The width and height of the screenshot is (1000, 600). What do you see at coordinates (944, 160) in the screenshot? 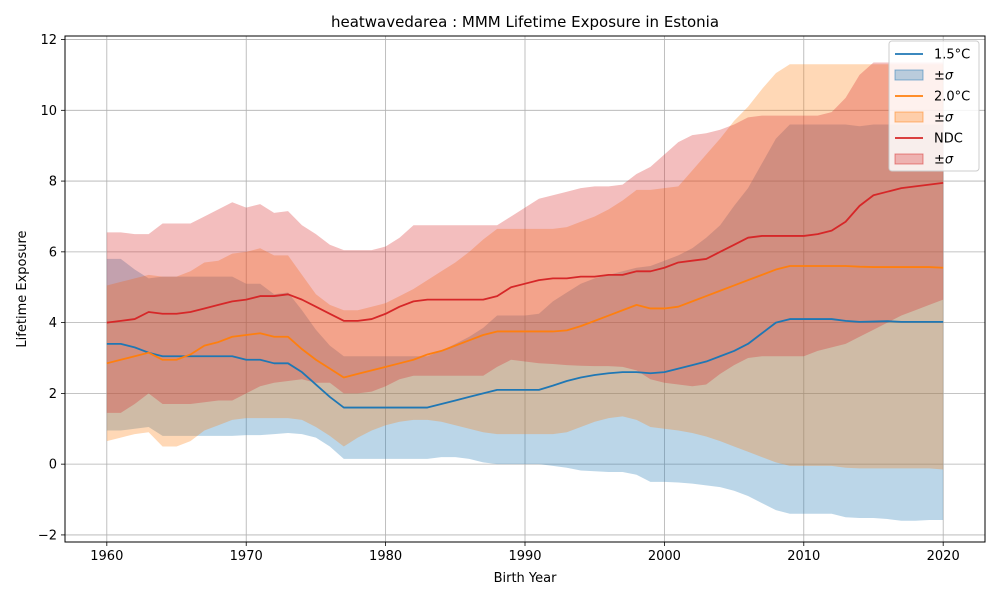
I see `legend-band-label-ndc: ±σ` at bounding box center [944, 160].